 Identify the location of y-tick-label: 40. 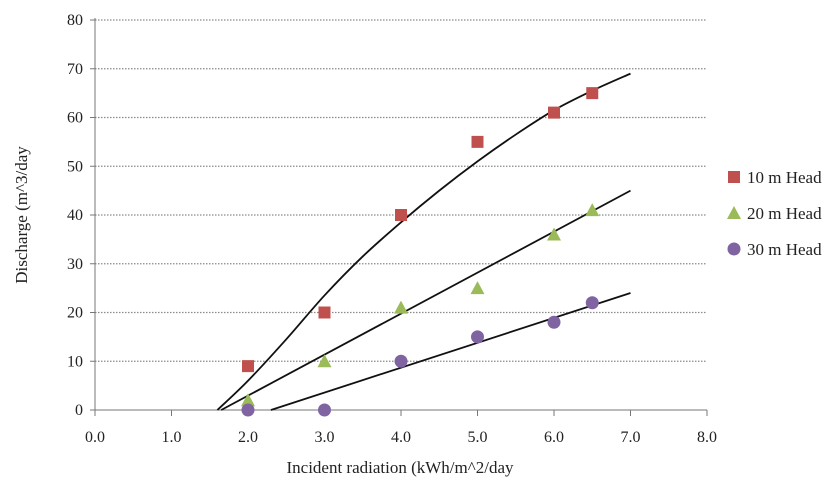
(75, 215).